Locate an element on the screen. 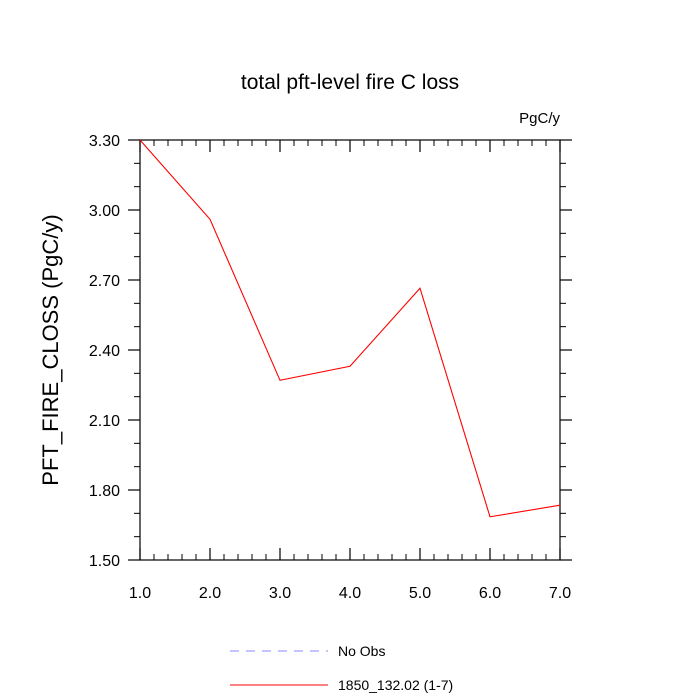  x-tick-label: 7.0 is located at coordinates (560, 593).